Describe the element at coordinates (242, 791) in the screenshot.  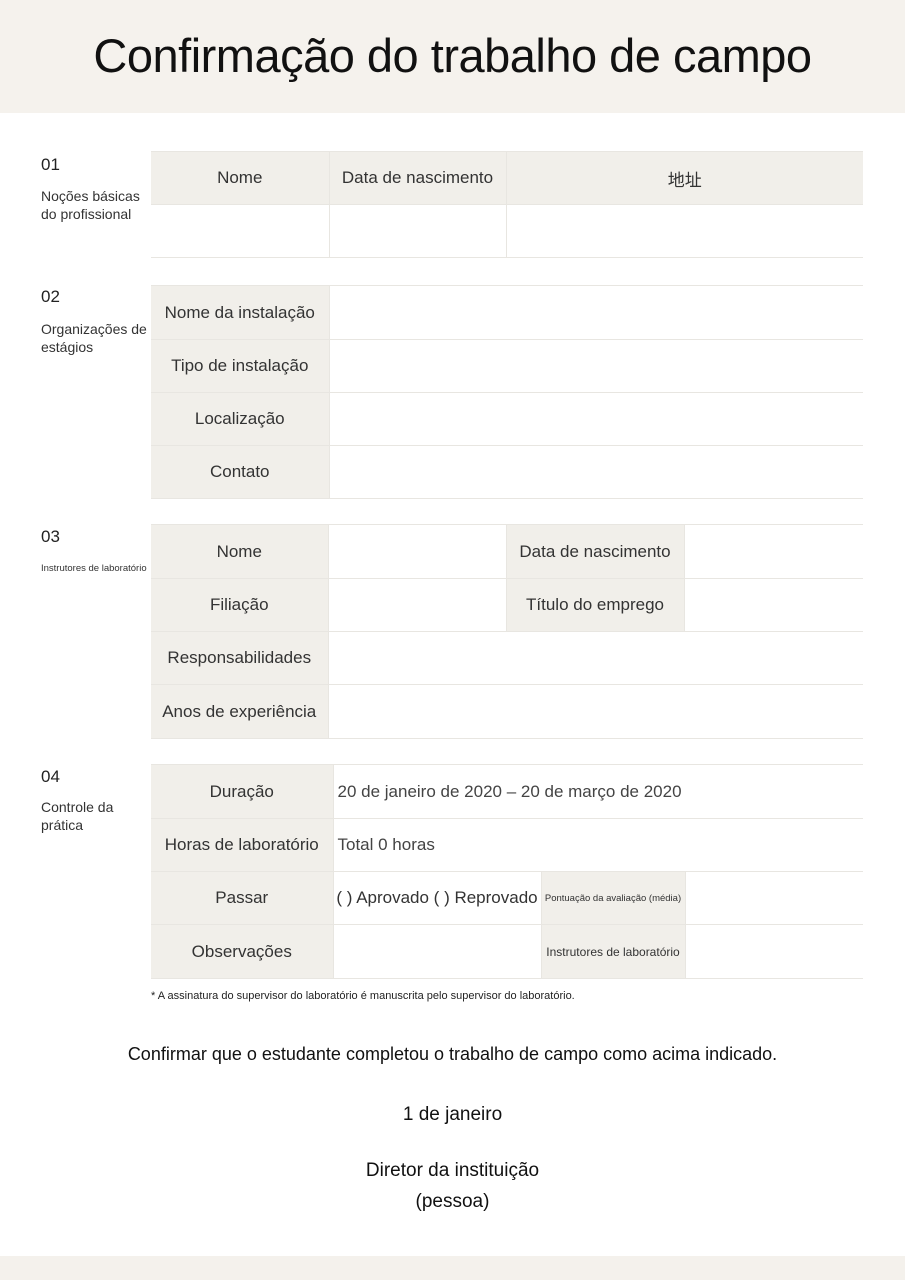
I see `duration-label: Duração` at that location.